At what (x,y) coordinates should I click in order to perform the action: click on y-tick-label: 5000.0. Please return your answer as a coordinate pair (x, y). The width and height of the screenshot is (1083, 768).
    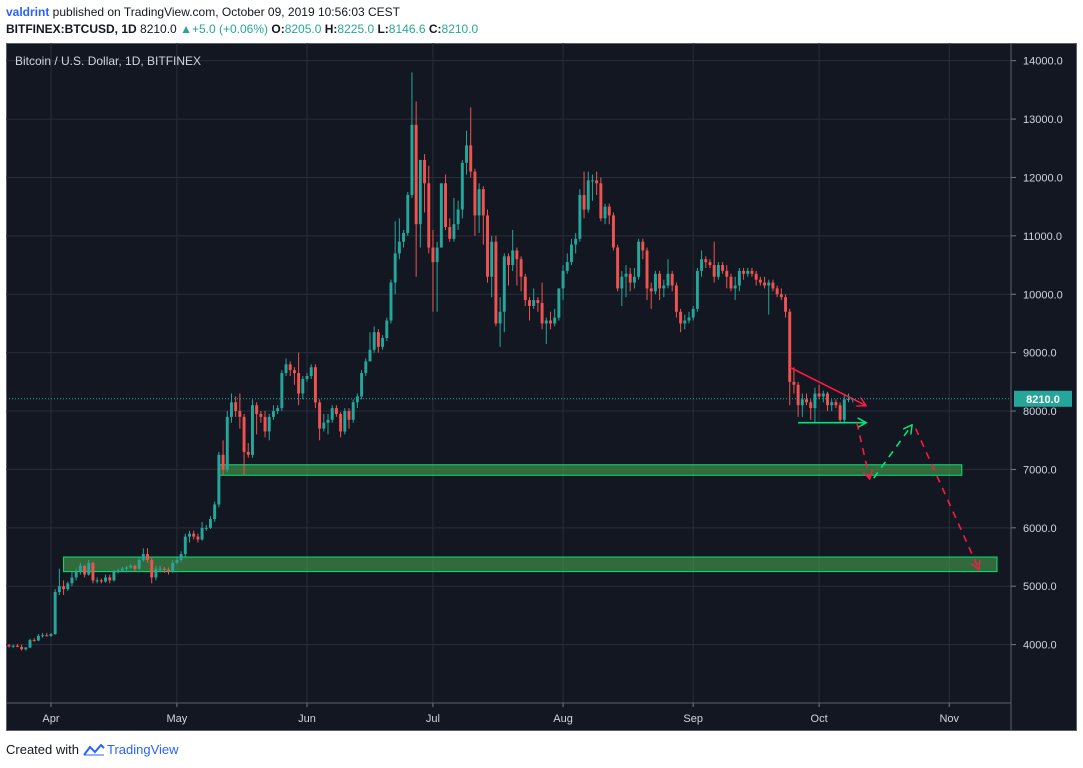
    Looking at the image, I should click on (1040, 587).